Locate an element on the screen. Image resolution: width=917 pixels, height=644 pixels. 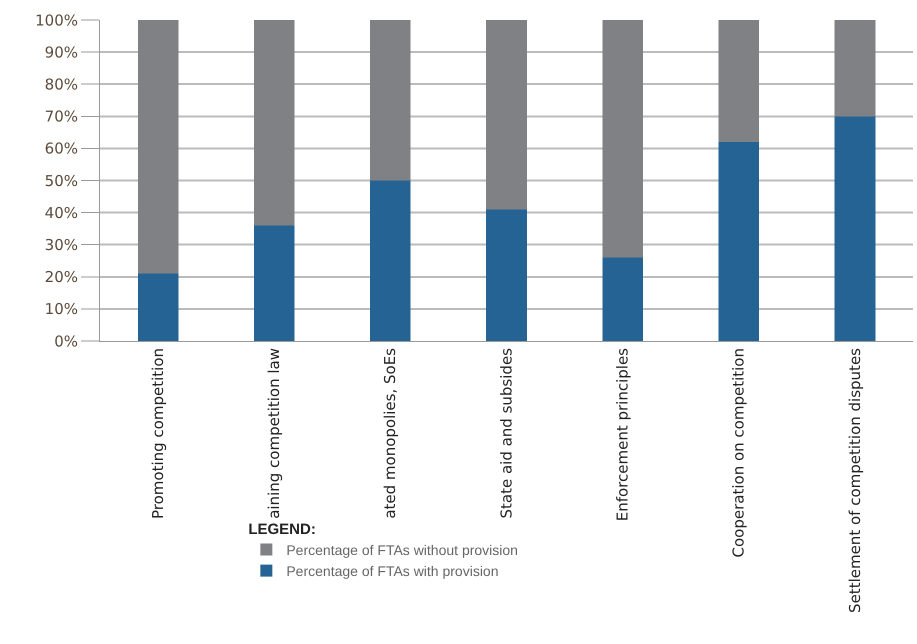
y-tick-label: 100% is located at coordinates (56, 20).